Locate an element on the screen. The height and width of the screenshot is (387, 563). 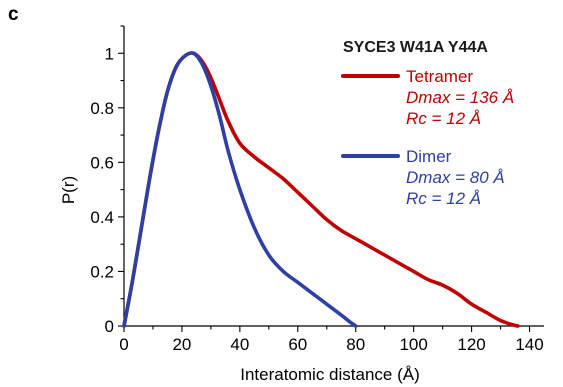
x-tick-label: 40 is located at coordinates (239, 344).